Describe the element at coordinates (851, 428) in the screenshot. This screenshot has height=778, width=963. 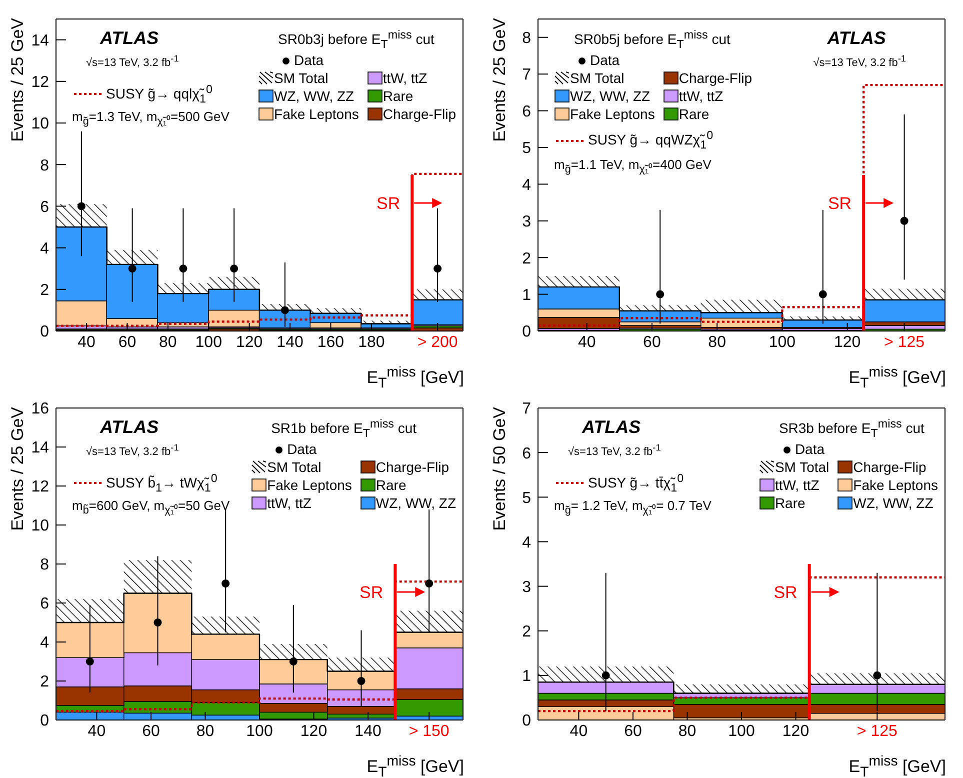
I see `legend-title: SR3b before E$_{T}$$^{miss}$ cut` at that location.